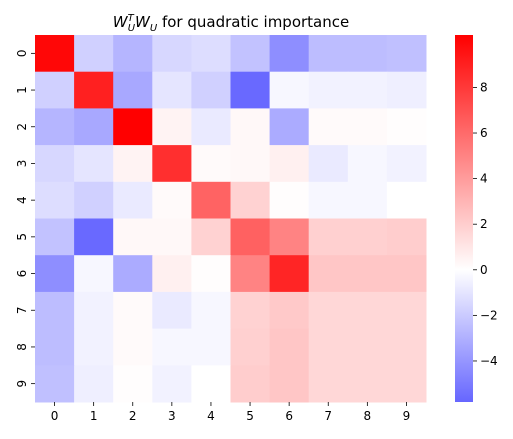  What do you see at coordinates (289, 416) in the screenshot?
I see `x-tick-label: 6` at bounding box center [289, 416].